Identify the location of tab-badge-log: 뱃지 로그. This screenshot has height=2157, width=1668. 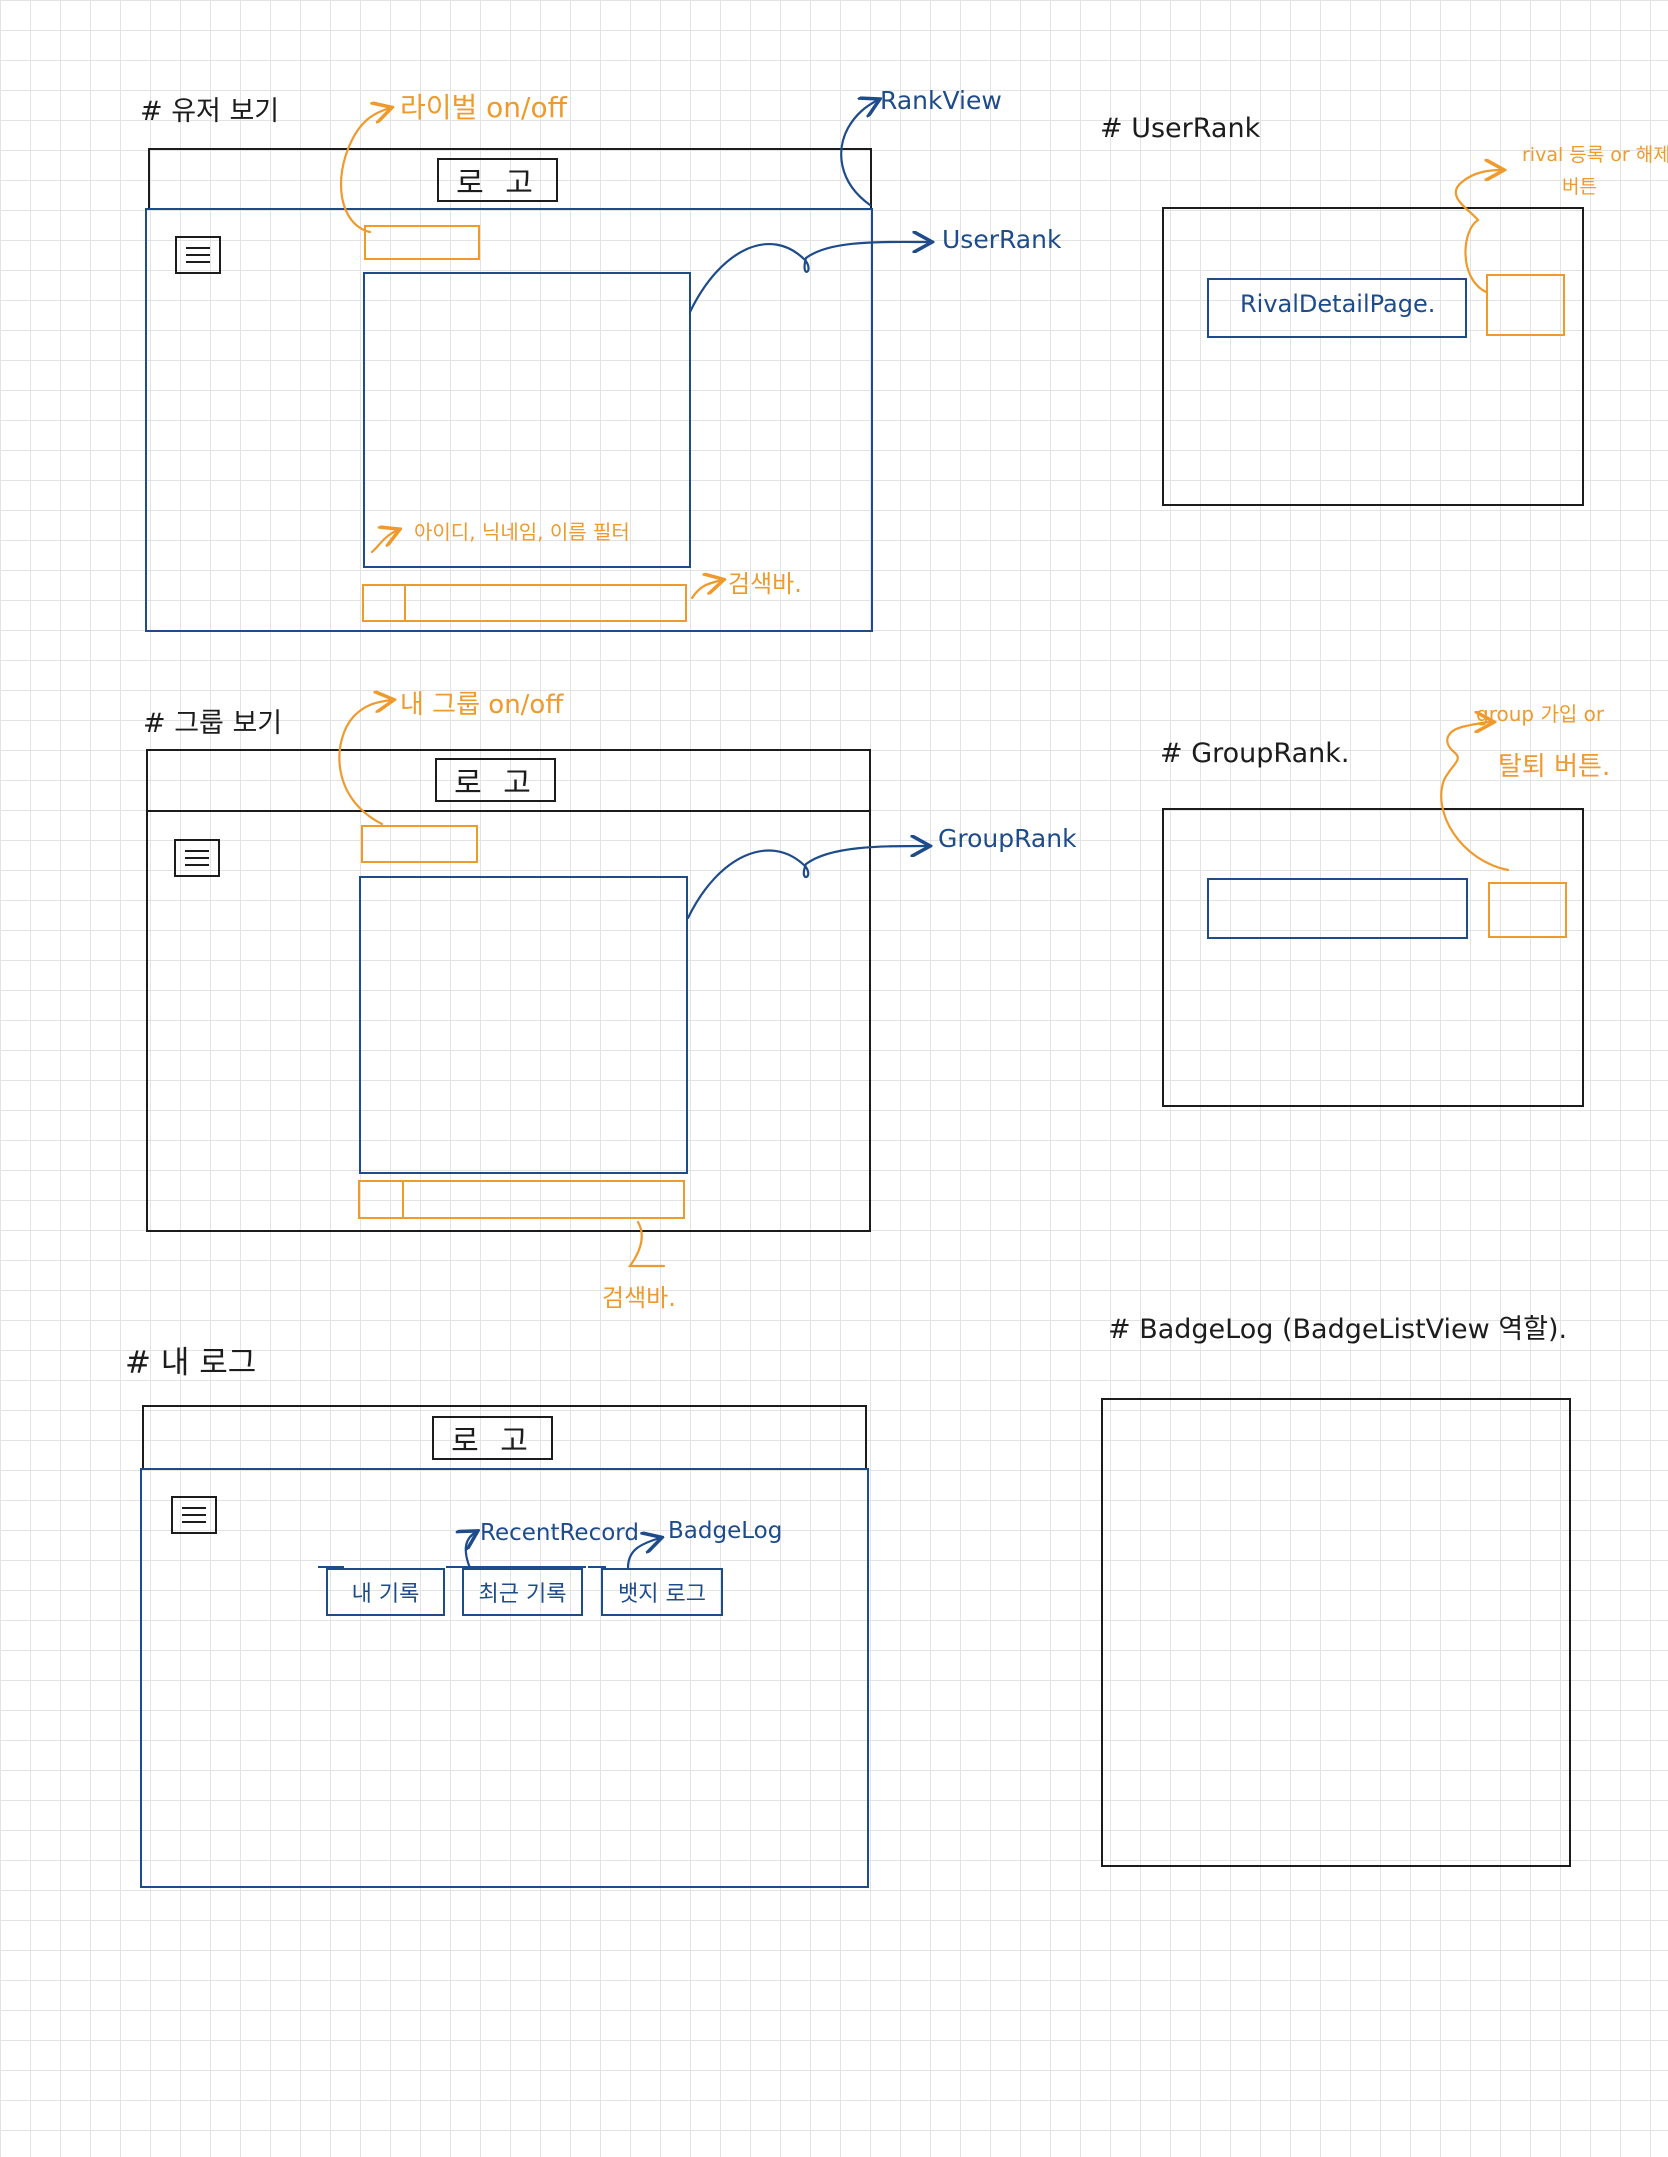
(662, 1592).